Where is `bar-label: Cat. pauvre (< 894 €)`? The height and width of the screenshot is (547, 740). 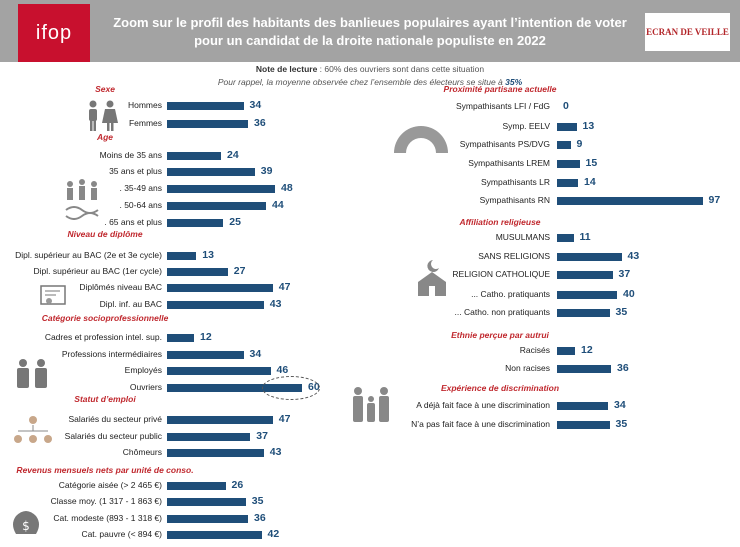 bar-label: Cat. pauvre (< 894 €) is located at coordinates (121, 534).